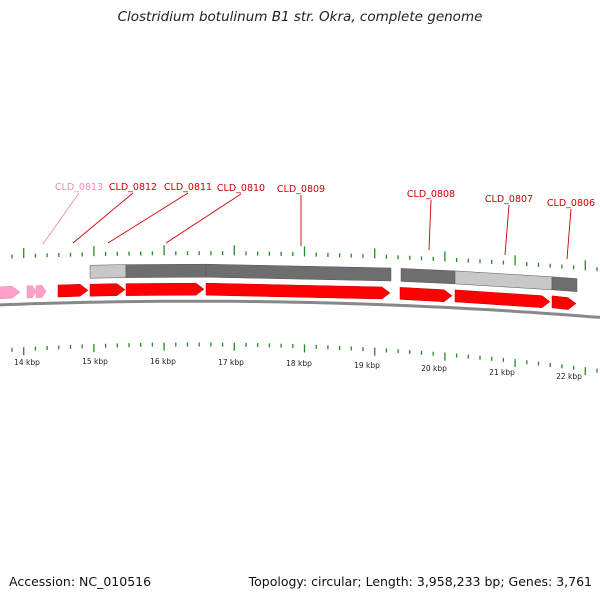 The height and width of the screenshot is (600, 600). Describe the element at coordinates (431, 194) in the screenshot. I see `gene-label: CLD_0808` at that location.